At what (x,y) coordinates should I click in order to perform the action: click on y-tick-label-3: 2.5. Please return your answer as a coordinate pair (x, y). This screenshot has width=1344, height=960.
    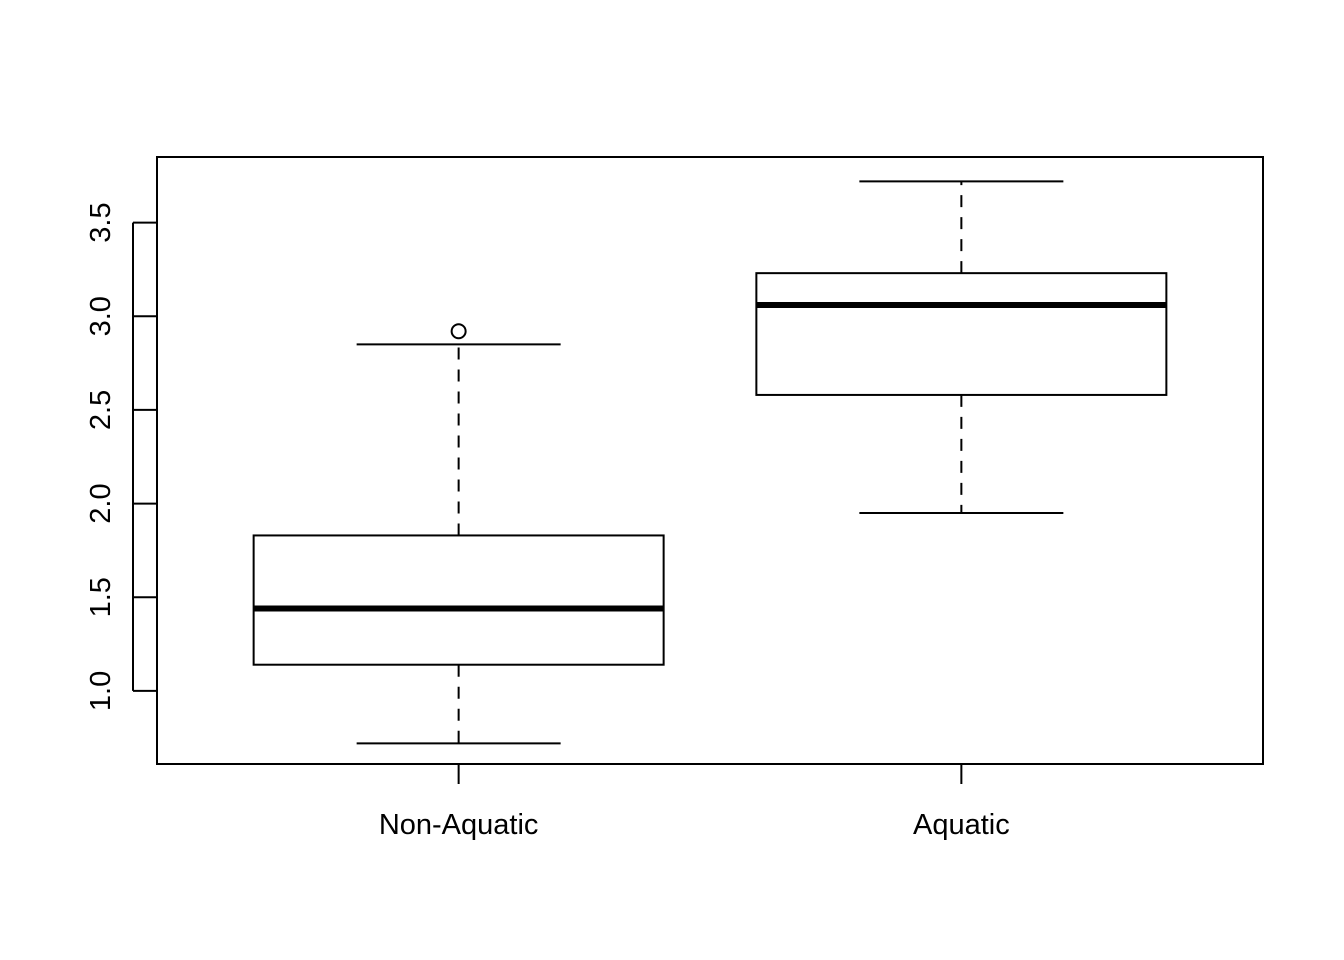
    Looking at the image, I should click on (101, 410).